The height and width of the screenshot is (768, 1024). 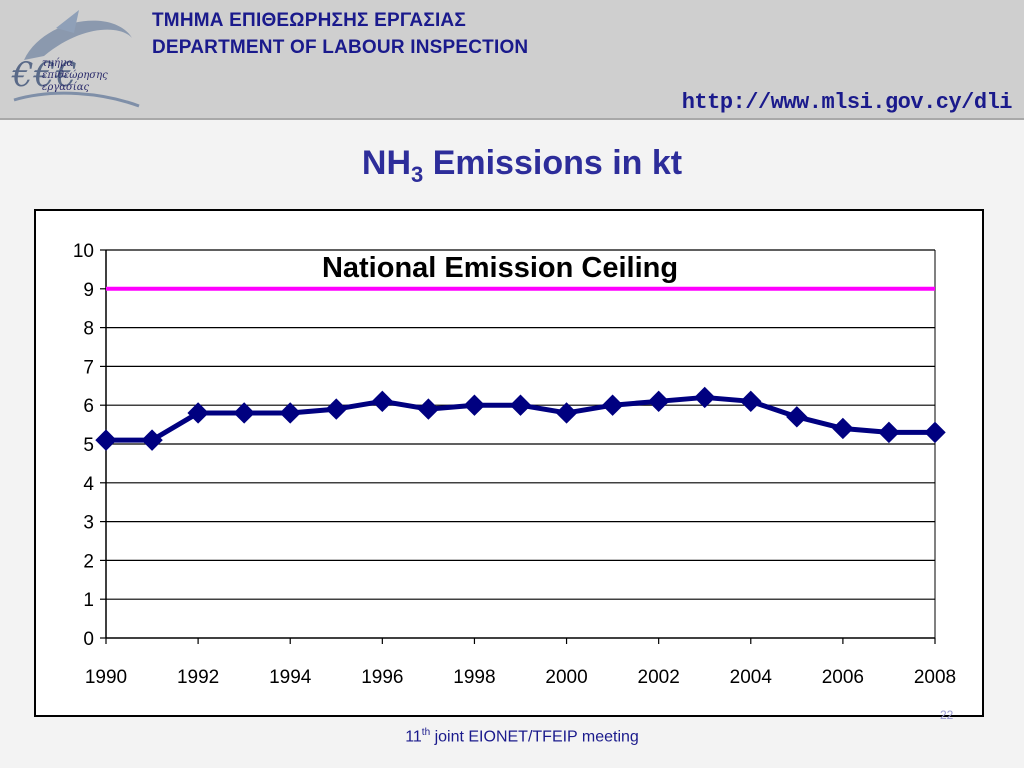 I want to click on y-tick-label-7: 7, so click(x=88, y=367).